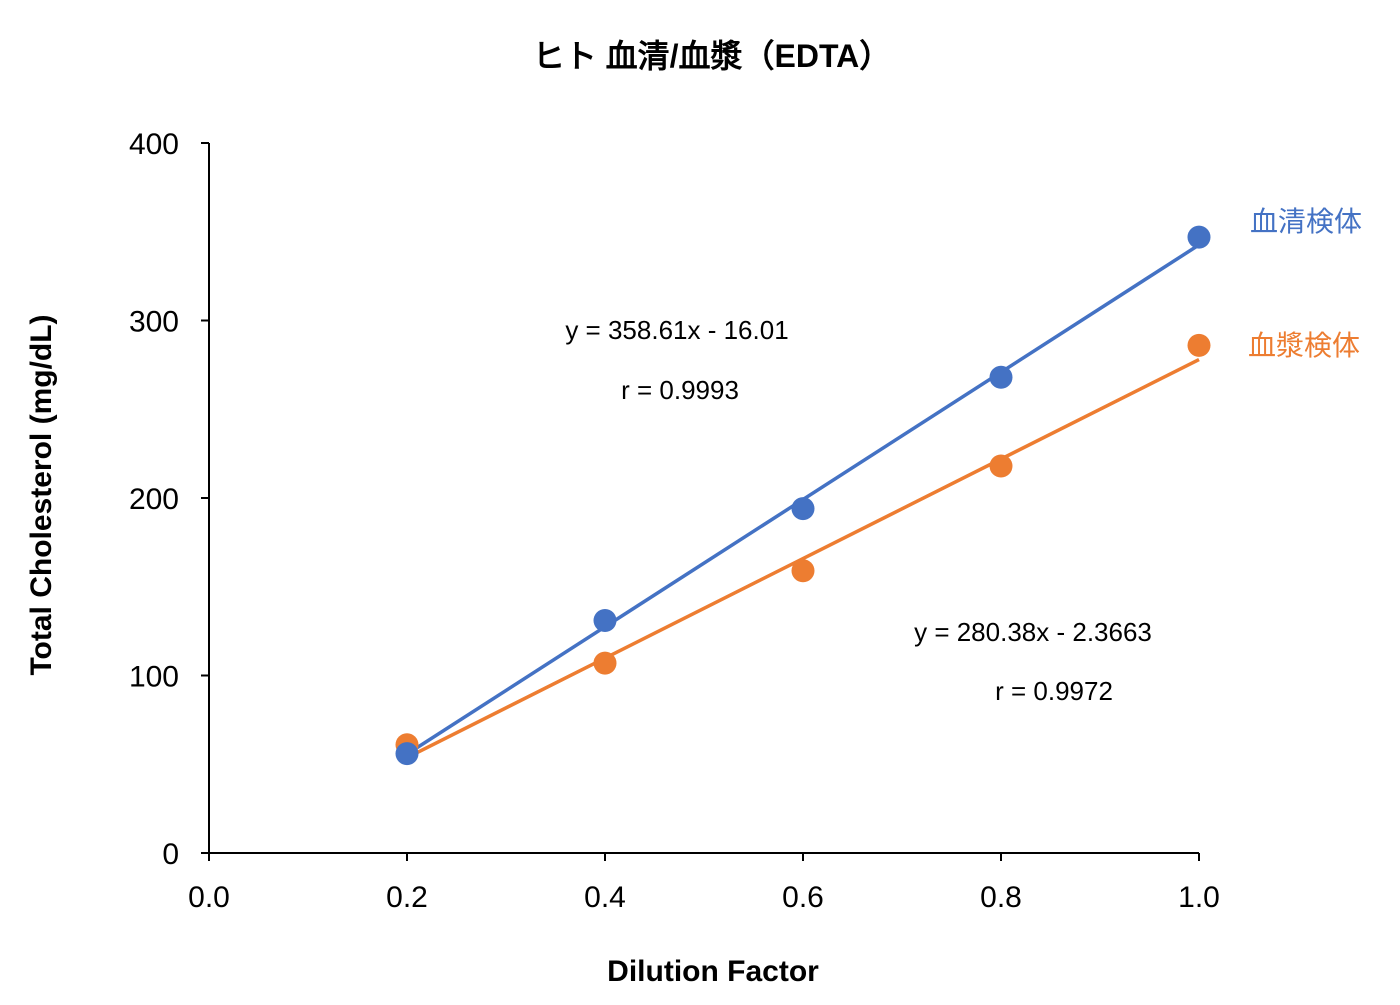 The width and height of the screenshot is (1400, 1005). What do you see at coordinates (1054, 691) in the screenshot?
I see `r-plasma: r = 0.9972` at bounding box center [1054, 691].